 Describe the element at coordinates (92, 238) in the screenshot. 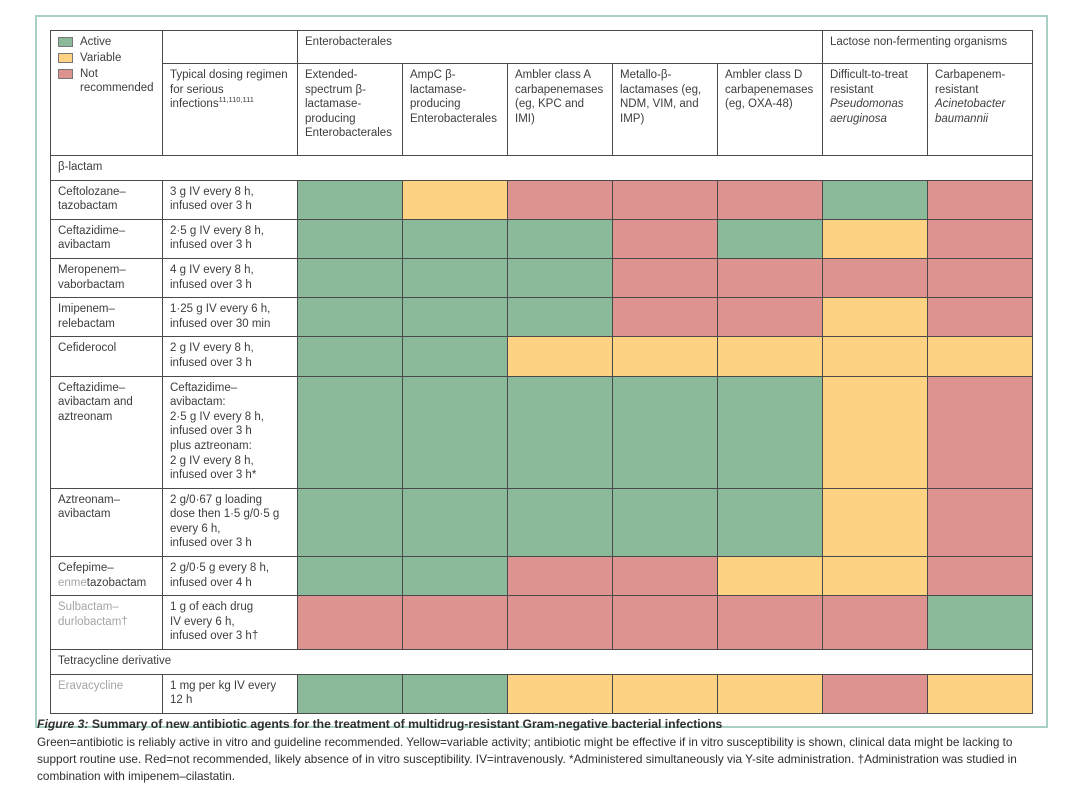

I see `drug-name-text: Ceftazidime– avibactam` at that location.